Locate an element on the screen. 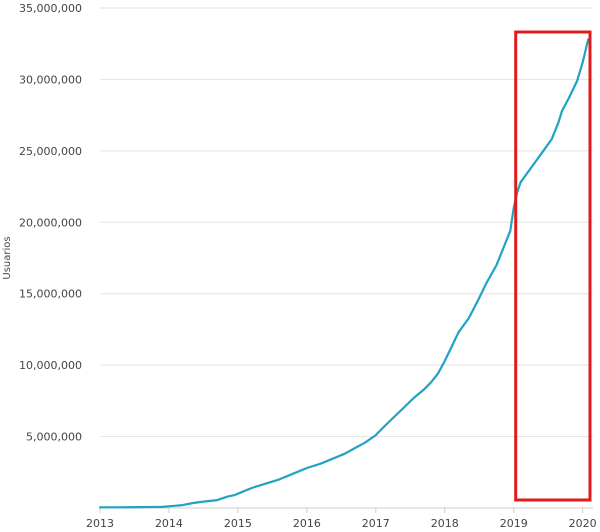 This screenshot has width=600, height=532. highlight-box is located at coordinates (553, 266).